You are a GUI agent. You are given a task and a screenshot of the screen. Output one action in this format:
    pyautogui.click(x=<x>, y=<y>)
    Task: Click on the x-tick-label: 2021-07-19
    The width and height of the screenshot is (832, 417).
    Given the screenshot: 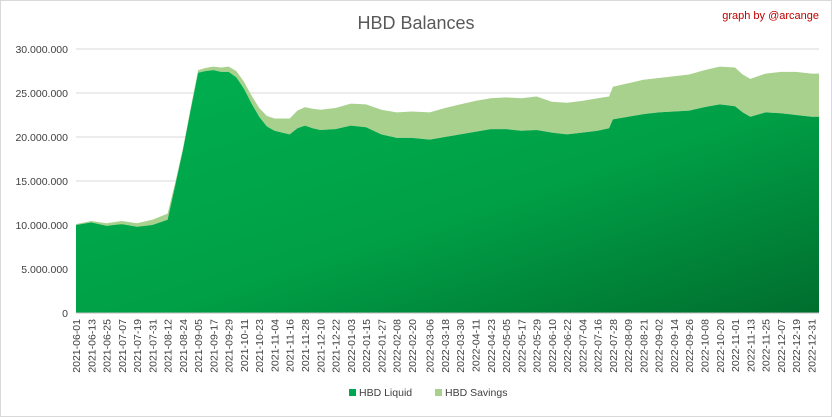 What is the action you would take?
    pyautogui.click(x=138, y=346)
    